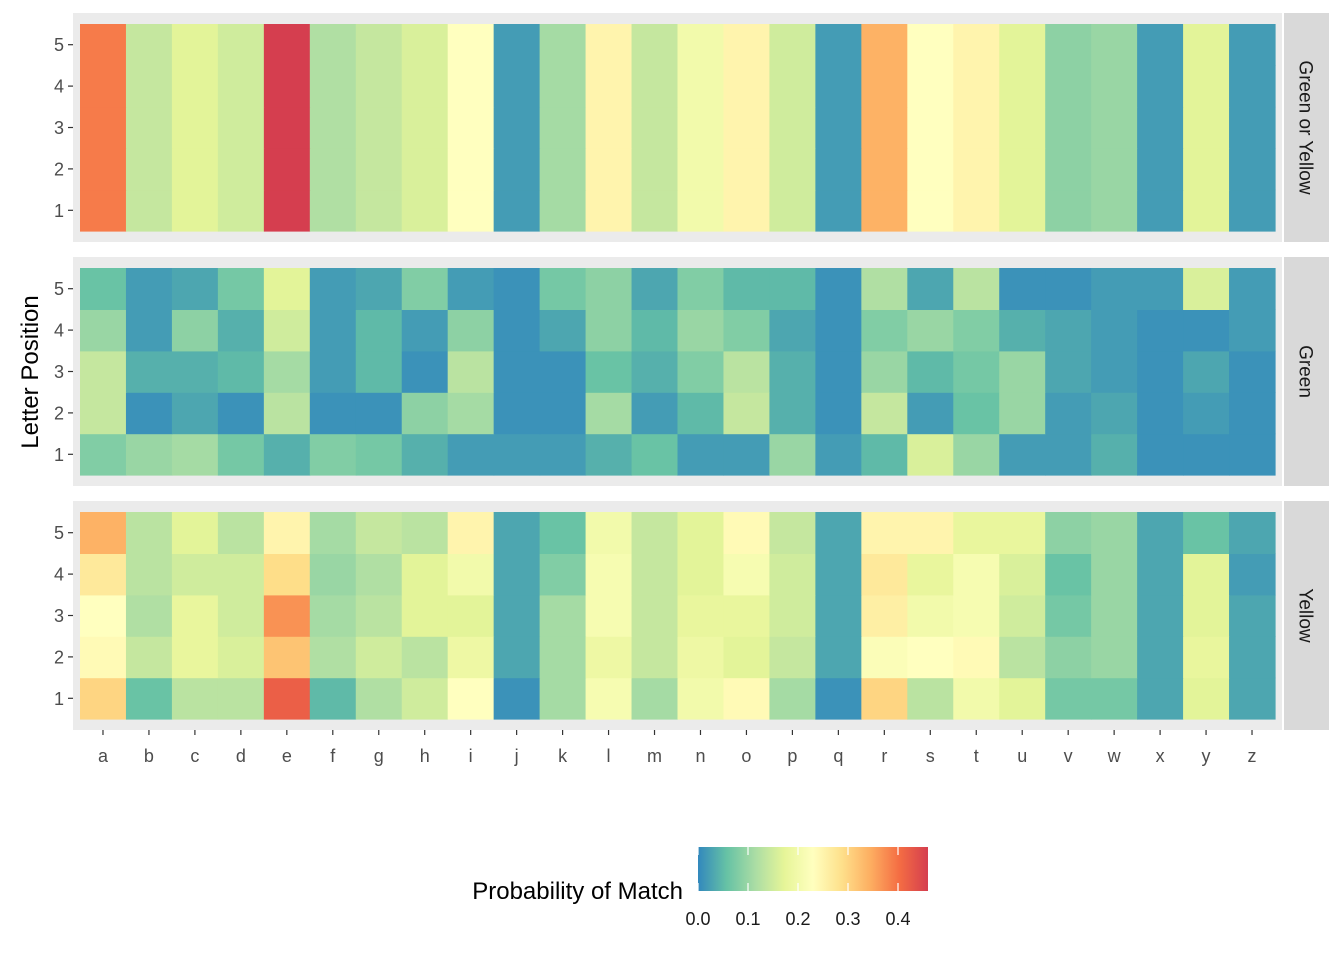 This screenshot has width=1344, height=960. Describe the element at coordinates (379, 756) in the screenshot. I see `x-tick-label: g` at that location.